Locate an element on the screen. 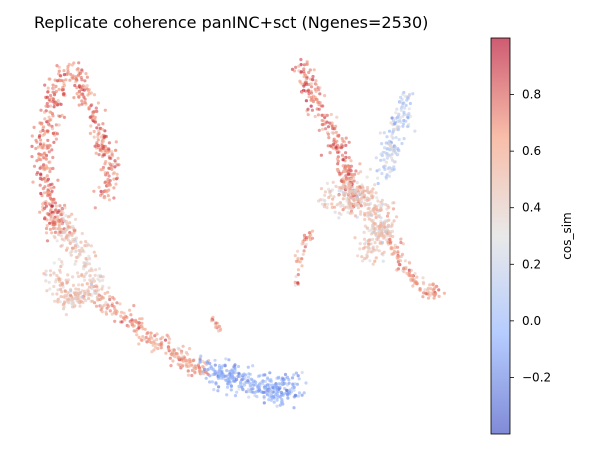 This screenshot has height=450, width=600. colorbar-tick-label: 0.2 is located at coordinates (531, 264).